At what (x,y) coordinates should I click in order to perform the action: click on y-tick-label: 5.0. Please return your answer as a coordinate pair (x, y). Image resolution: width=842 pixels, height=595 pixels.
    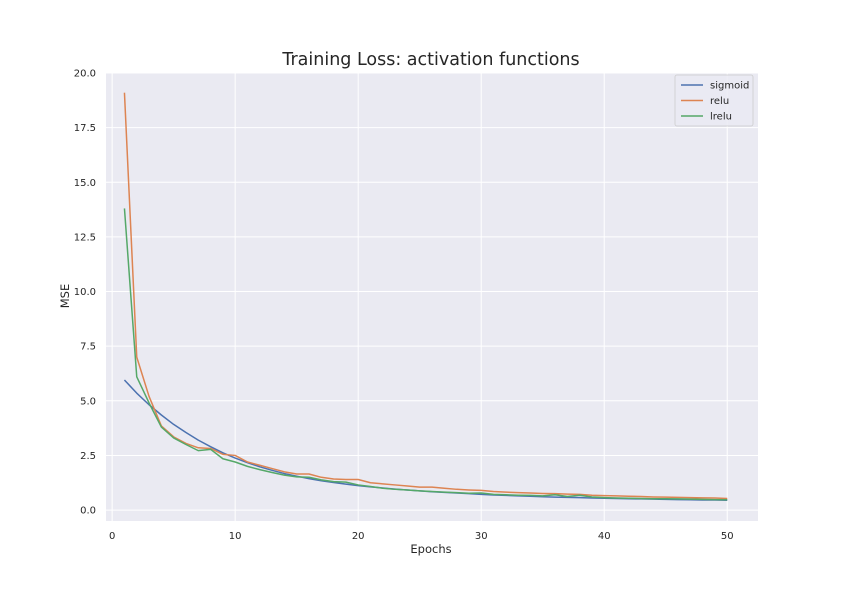
    Looking at the image, I should click on (88, 401).